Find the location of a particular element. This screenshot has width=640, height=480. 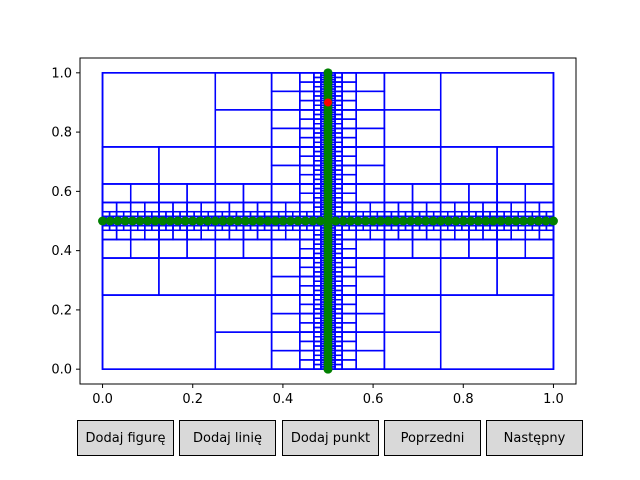

y-tick-label: 0.8 is located at coordinates (61, 133).